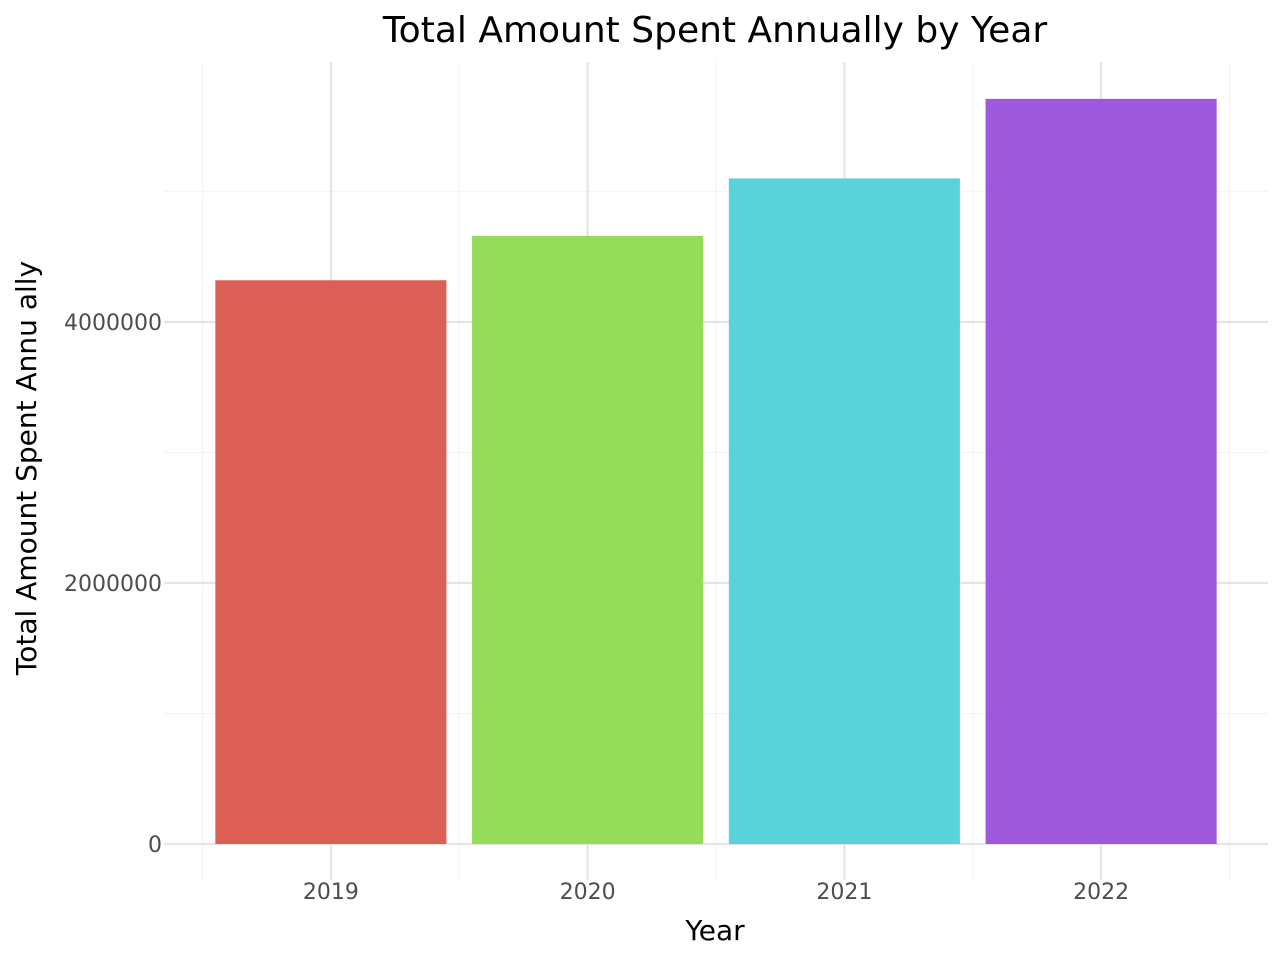 The width and height of the screenshot is (1280, 960). Describe the element at coordinates (26, 468) in the screenshot. I see `y-axis-title: Total Amount Spent Annu ally` at that location.